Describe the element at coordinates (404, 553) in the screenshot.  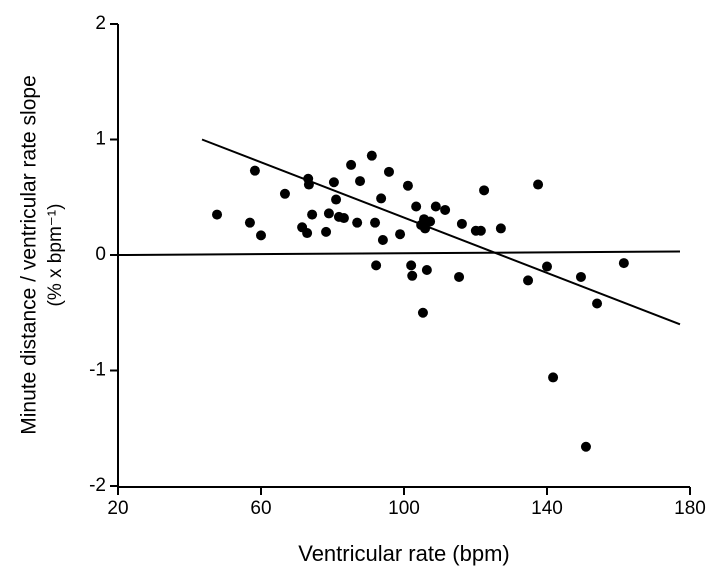
I see `x-axis-label: Ventricular rate (bpm)` at that location.